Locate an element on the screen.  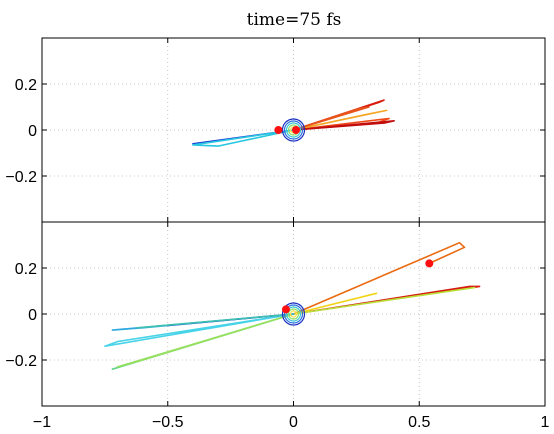
bottom-xtick-label-2: 0 is located at coordinates (293, 422).